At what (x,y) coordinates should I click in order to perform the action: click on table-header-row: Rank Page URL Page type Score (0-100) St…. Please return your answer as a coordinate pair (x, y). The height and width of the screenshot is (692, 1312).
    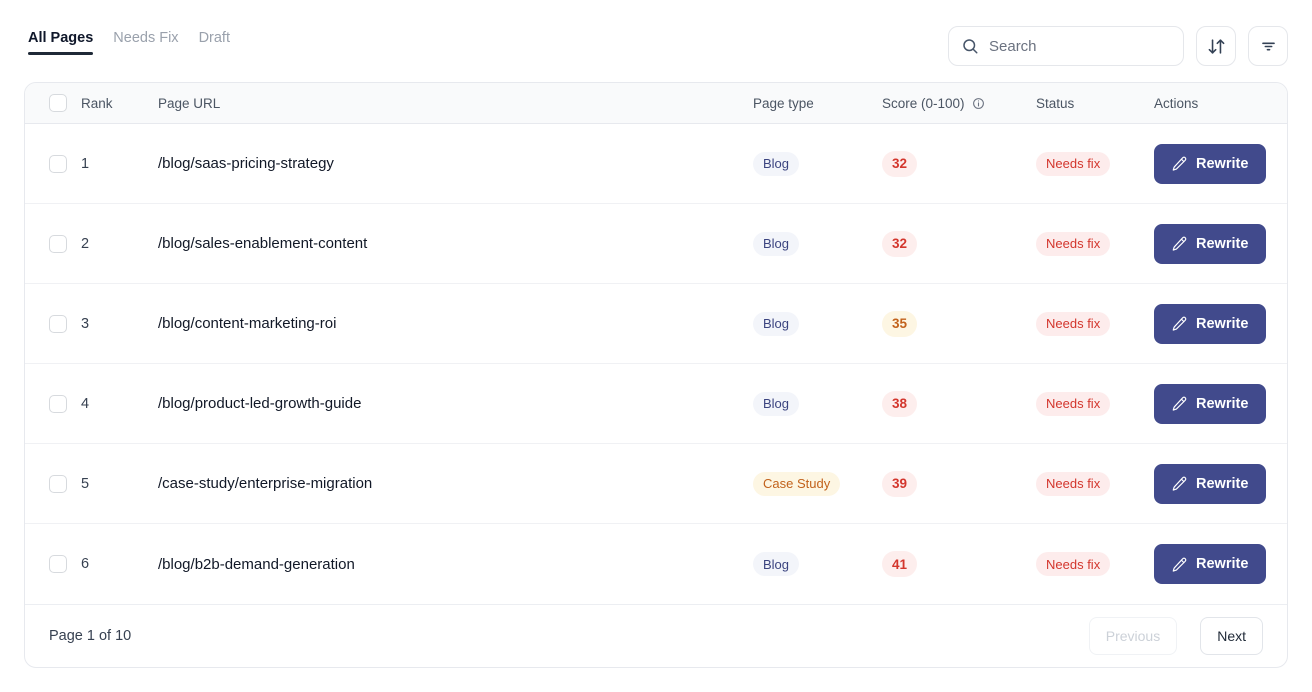
    Looking at the image, I should click on (656, 103).